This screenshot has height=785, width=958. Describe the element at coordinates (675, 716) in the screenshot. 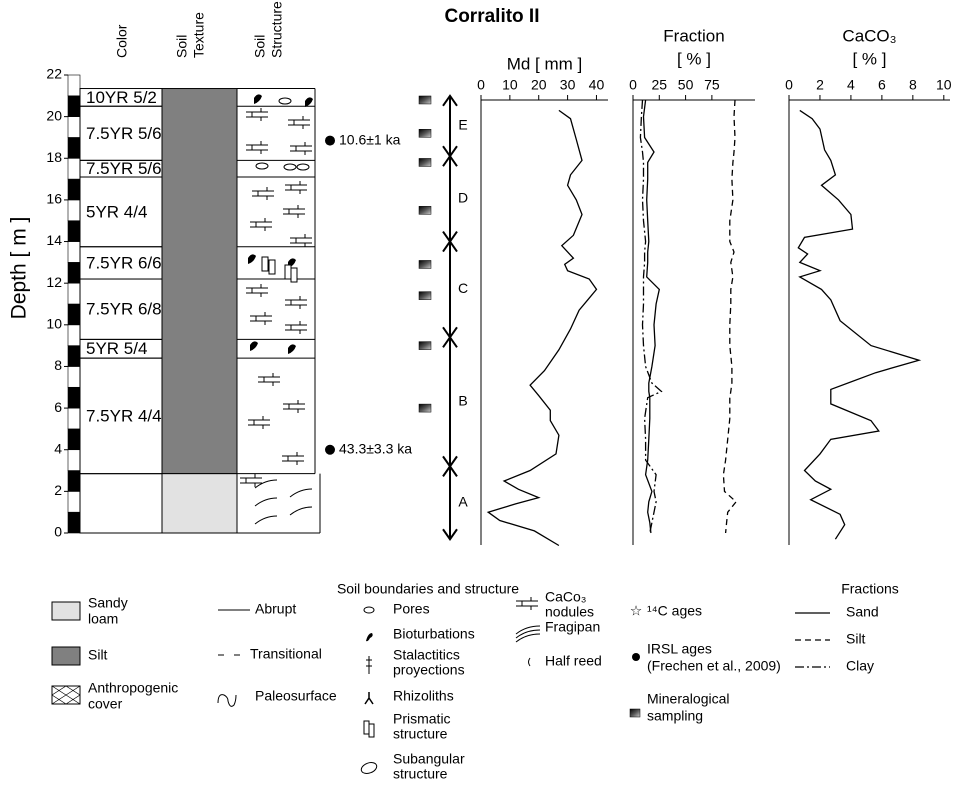

I see `symbol-legend-label: sampling` at that location.